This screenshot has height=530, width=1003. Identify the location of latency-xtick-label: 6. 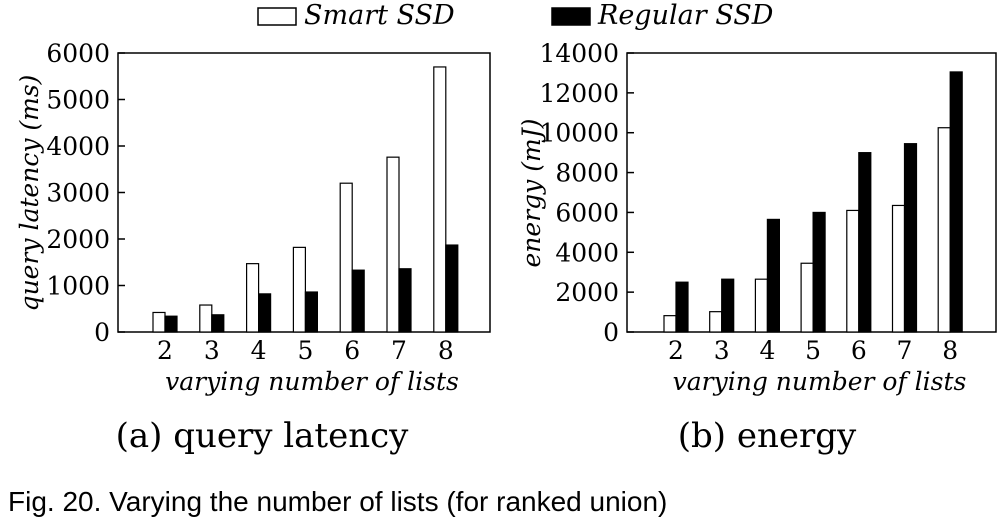
(352, 350).